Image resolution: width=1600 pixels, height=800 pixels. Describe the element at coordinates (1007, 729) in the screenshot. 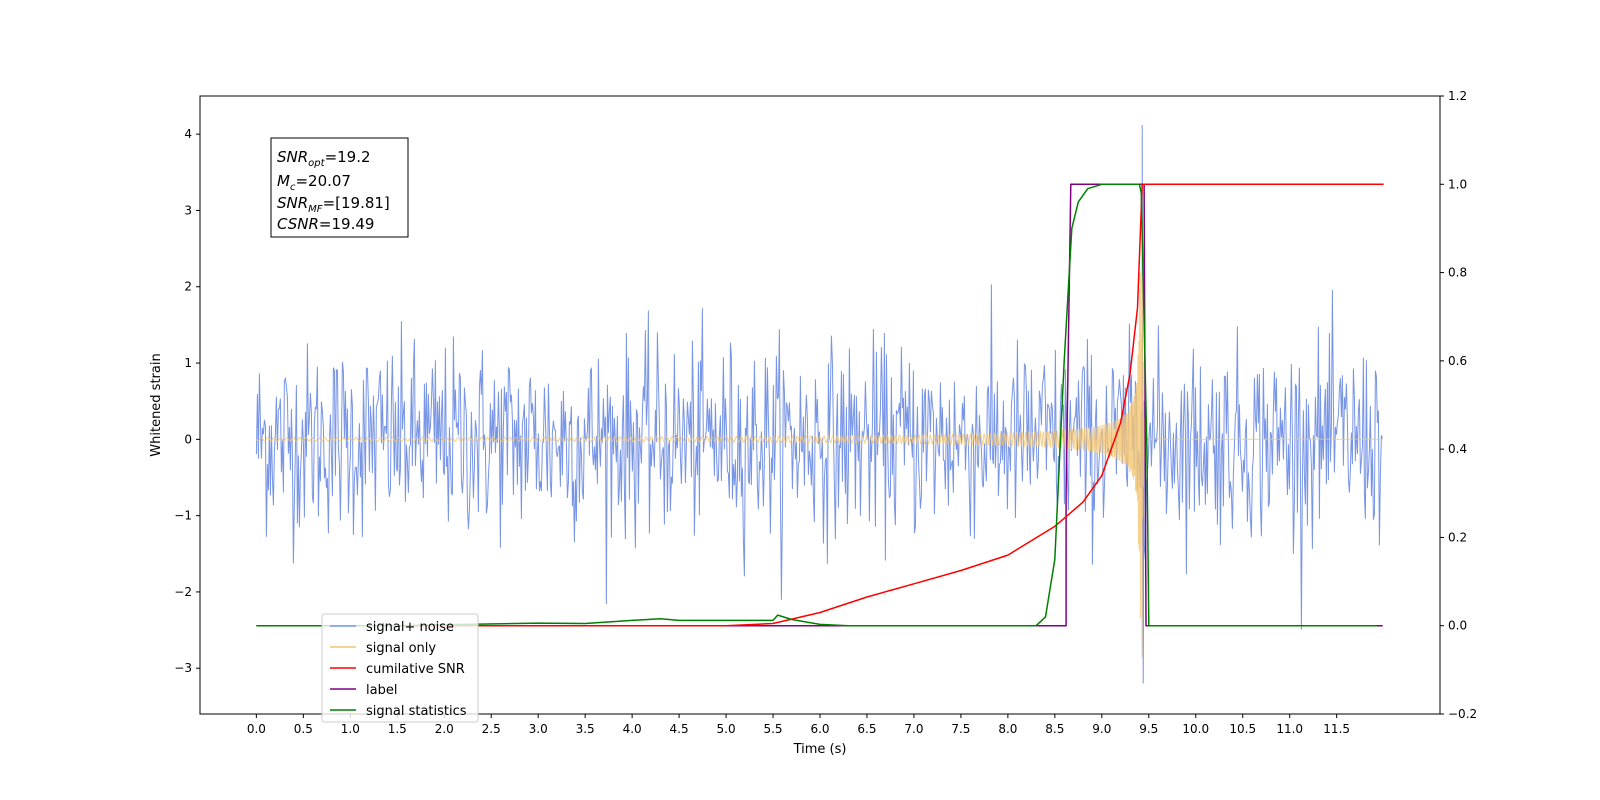

I see `x-tick-label: 8.0` at that location.